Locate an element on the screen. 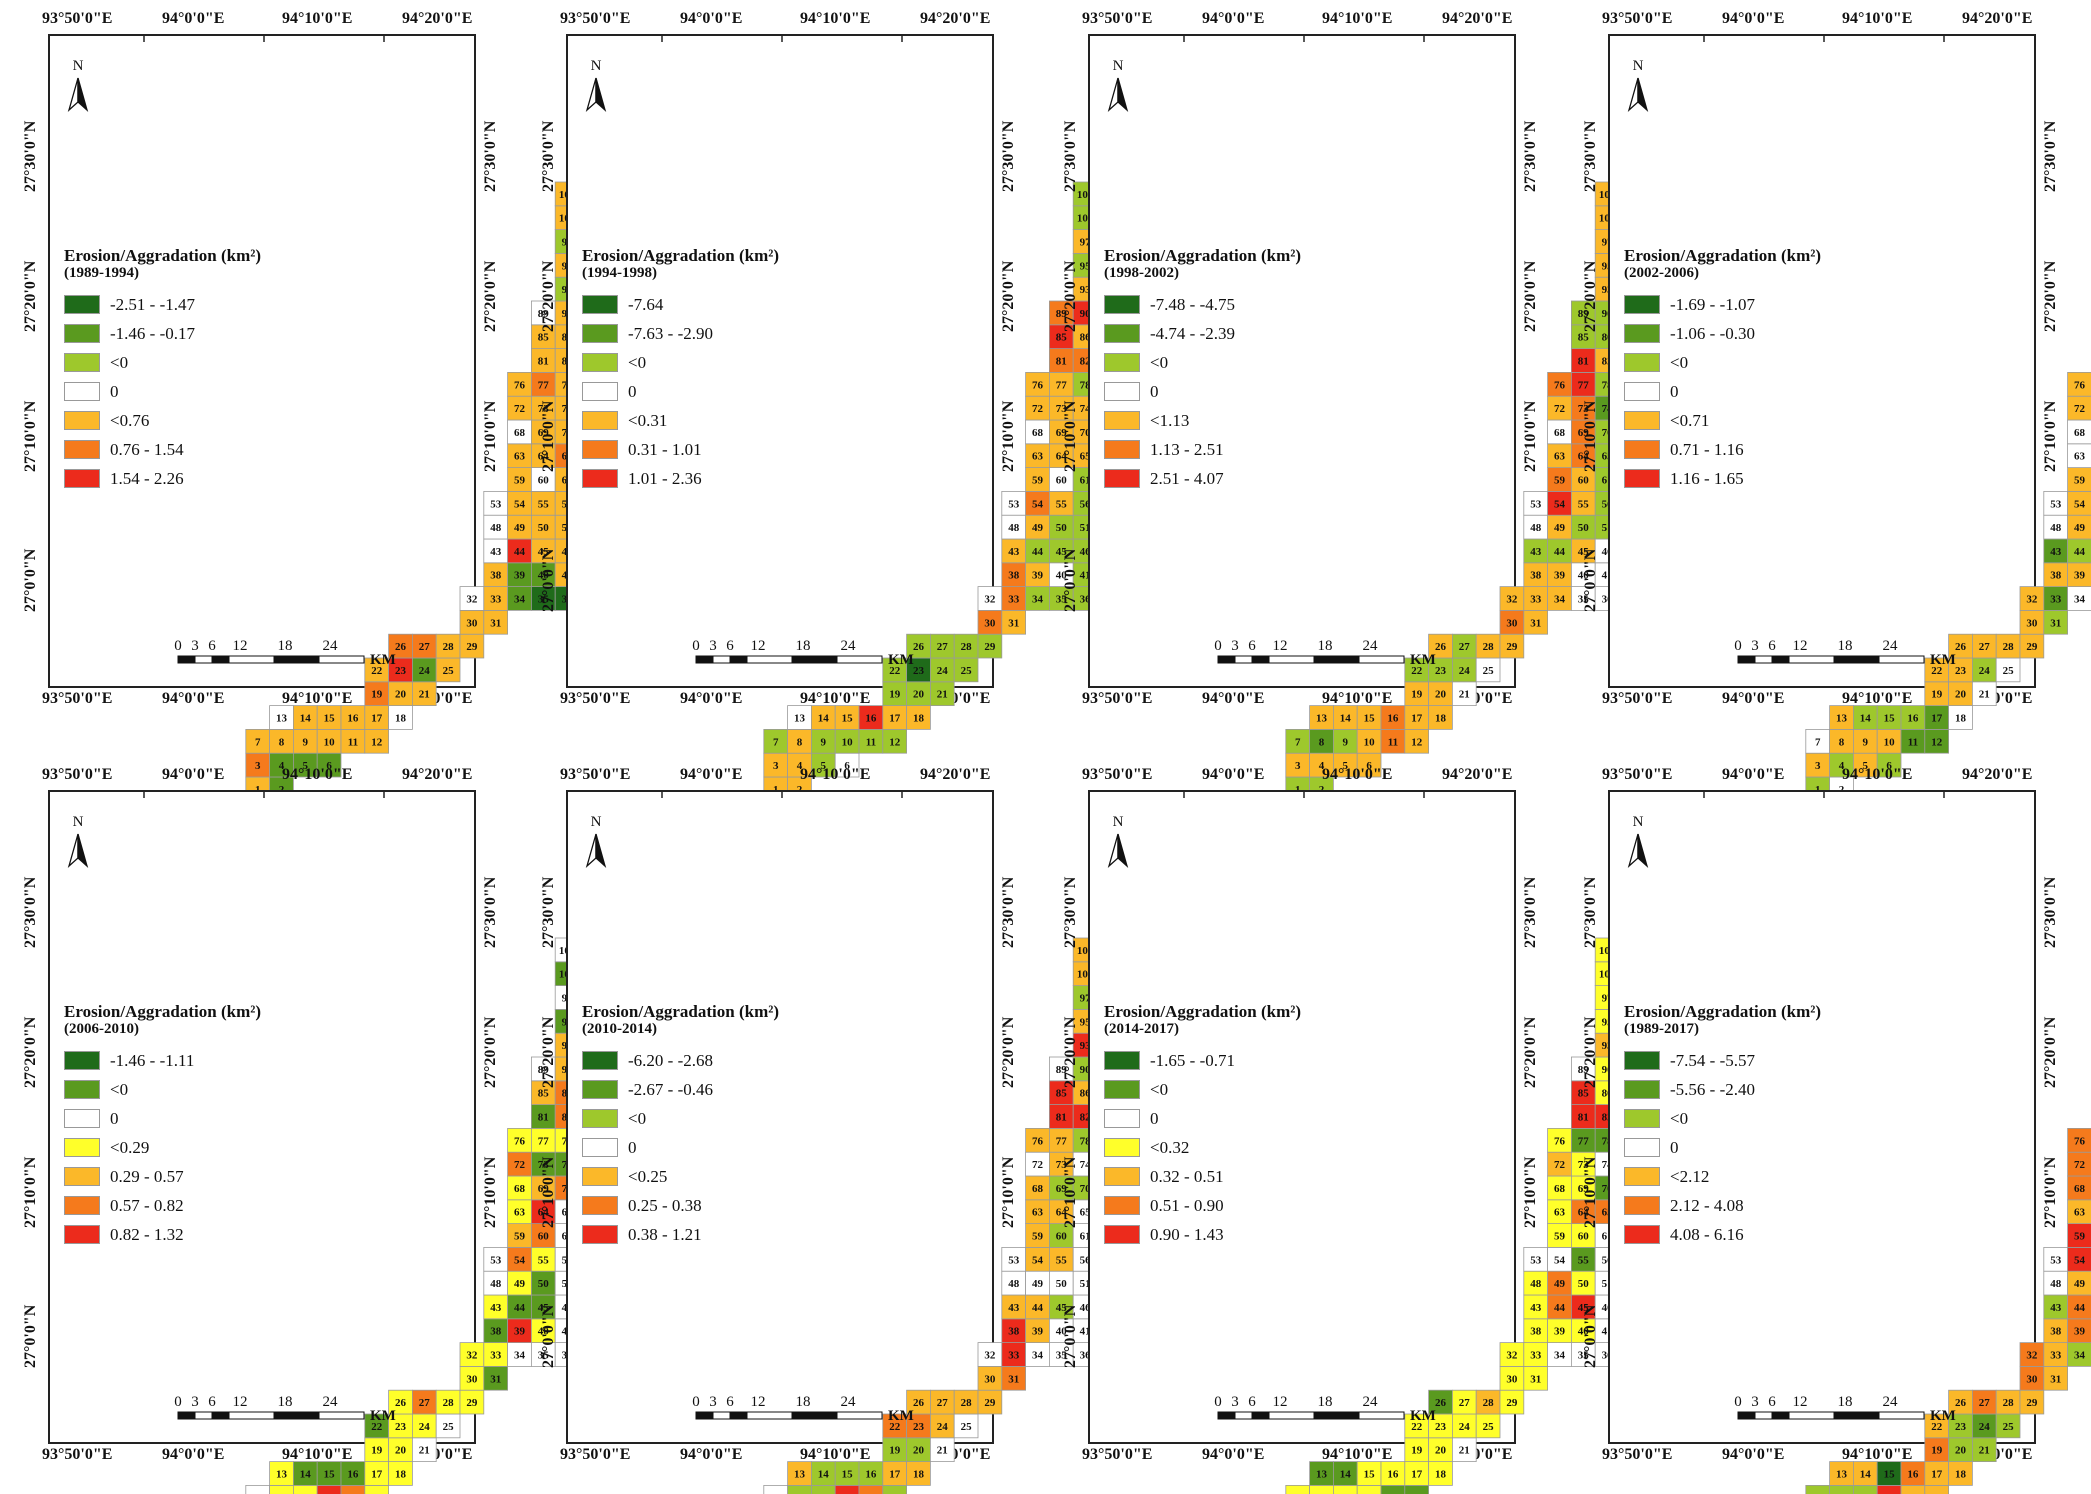 This screenshot has width=2091, height=1494. latitude-label-left: 27°30'0"N is located at coordinates (30, 156).